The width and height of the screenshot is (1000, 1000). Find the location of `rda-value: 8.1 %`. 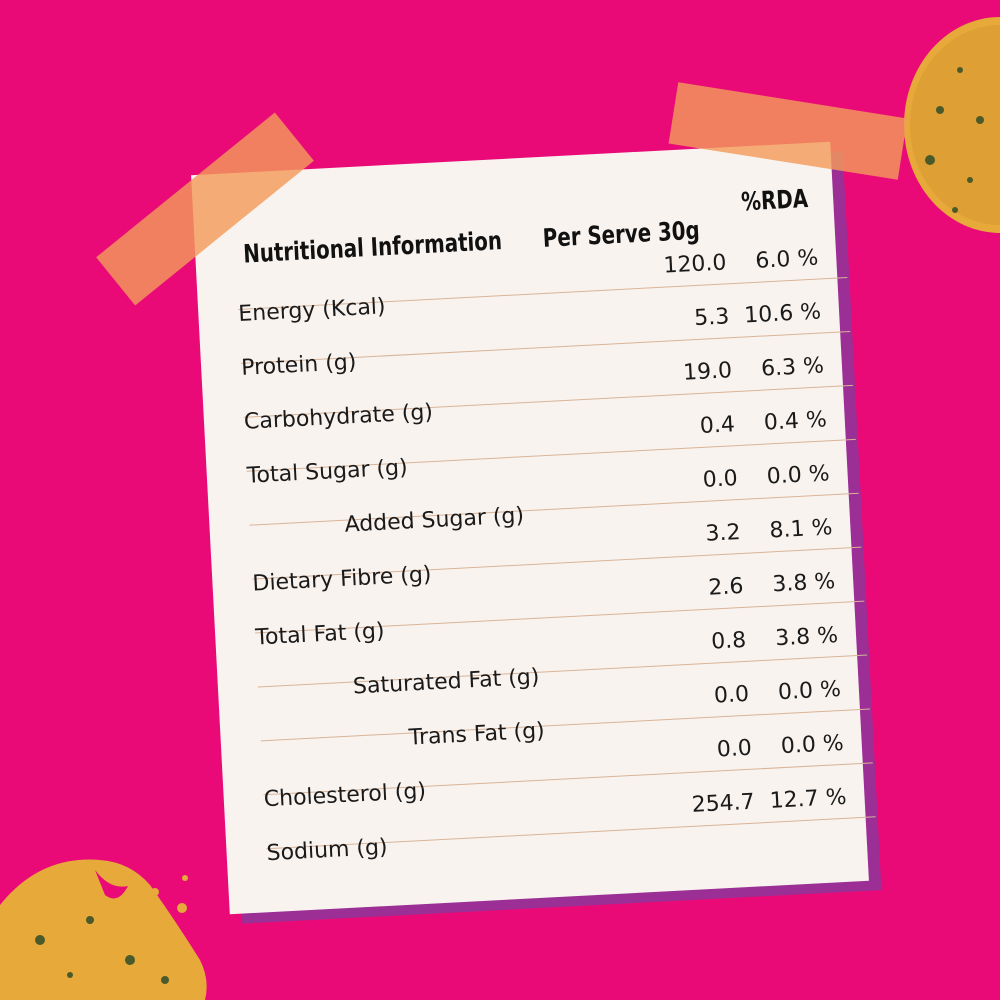

rda-value: 8.1 % is located at coordinates (801, 529).